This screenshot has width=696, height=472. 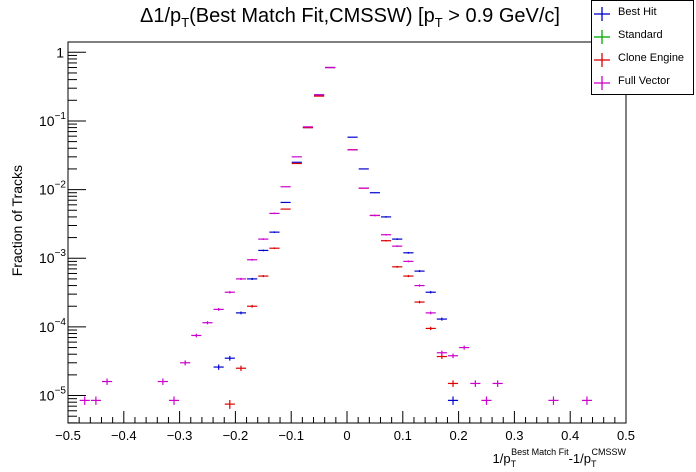 I want to click on legend: Best Hit Standard Clone Engine Full Vector, so click(x=642, y=47).